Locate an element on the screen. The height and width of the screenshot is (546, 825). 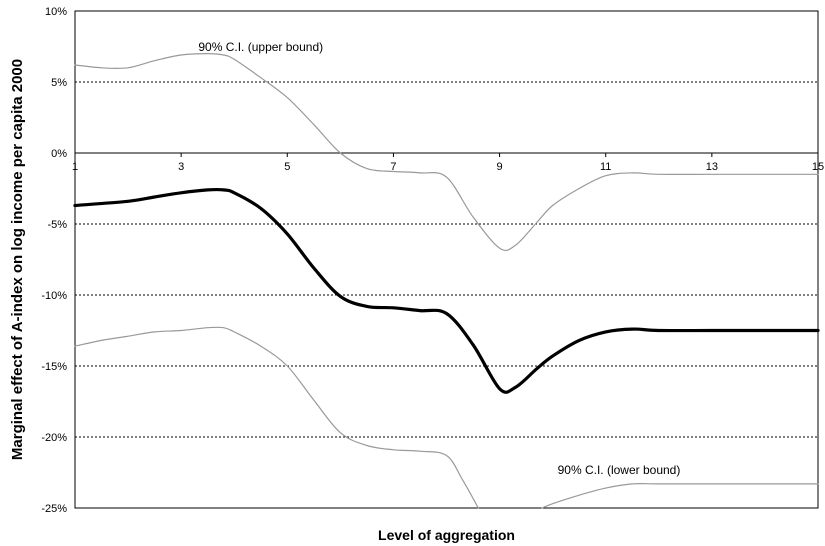
x-tick-label: 5 is located at coordinates (287, 167).